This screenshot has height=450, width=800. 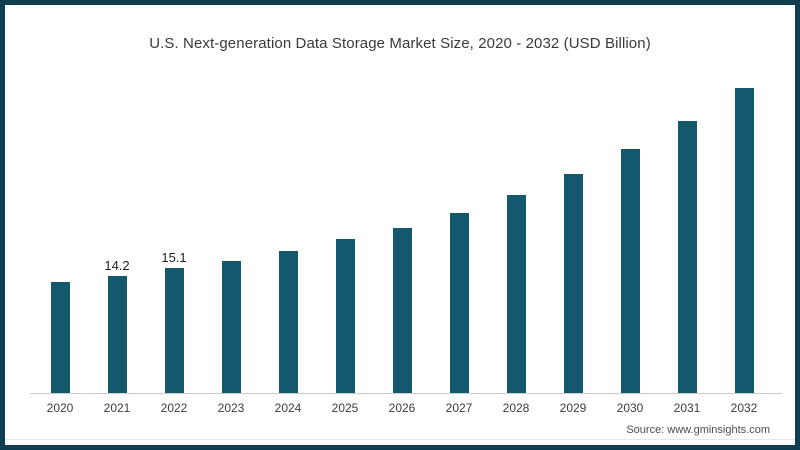 I want to click on x-tick-label-2021: 2021, so click(x=117, y=408).